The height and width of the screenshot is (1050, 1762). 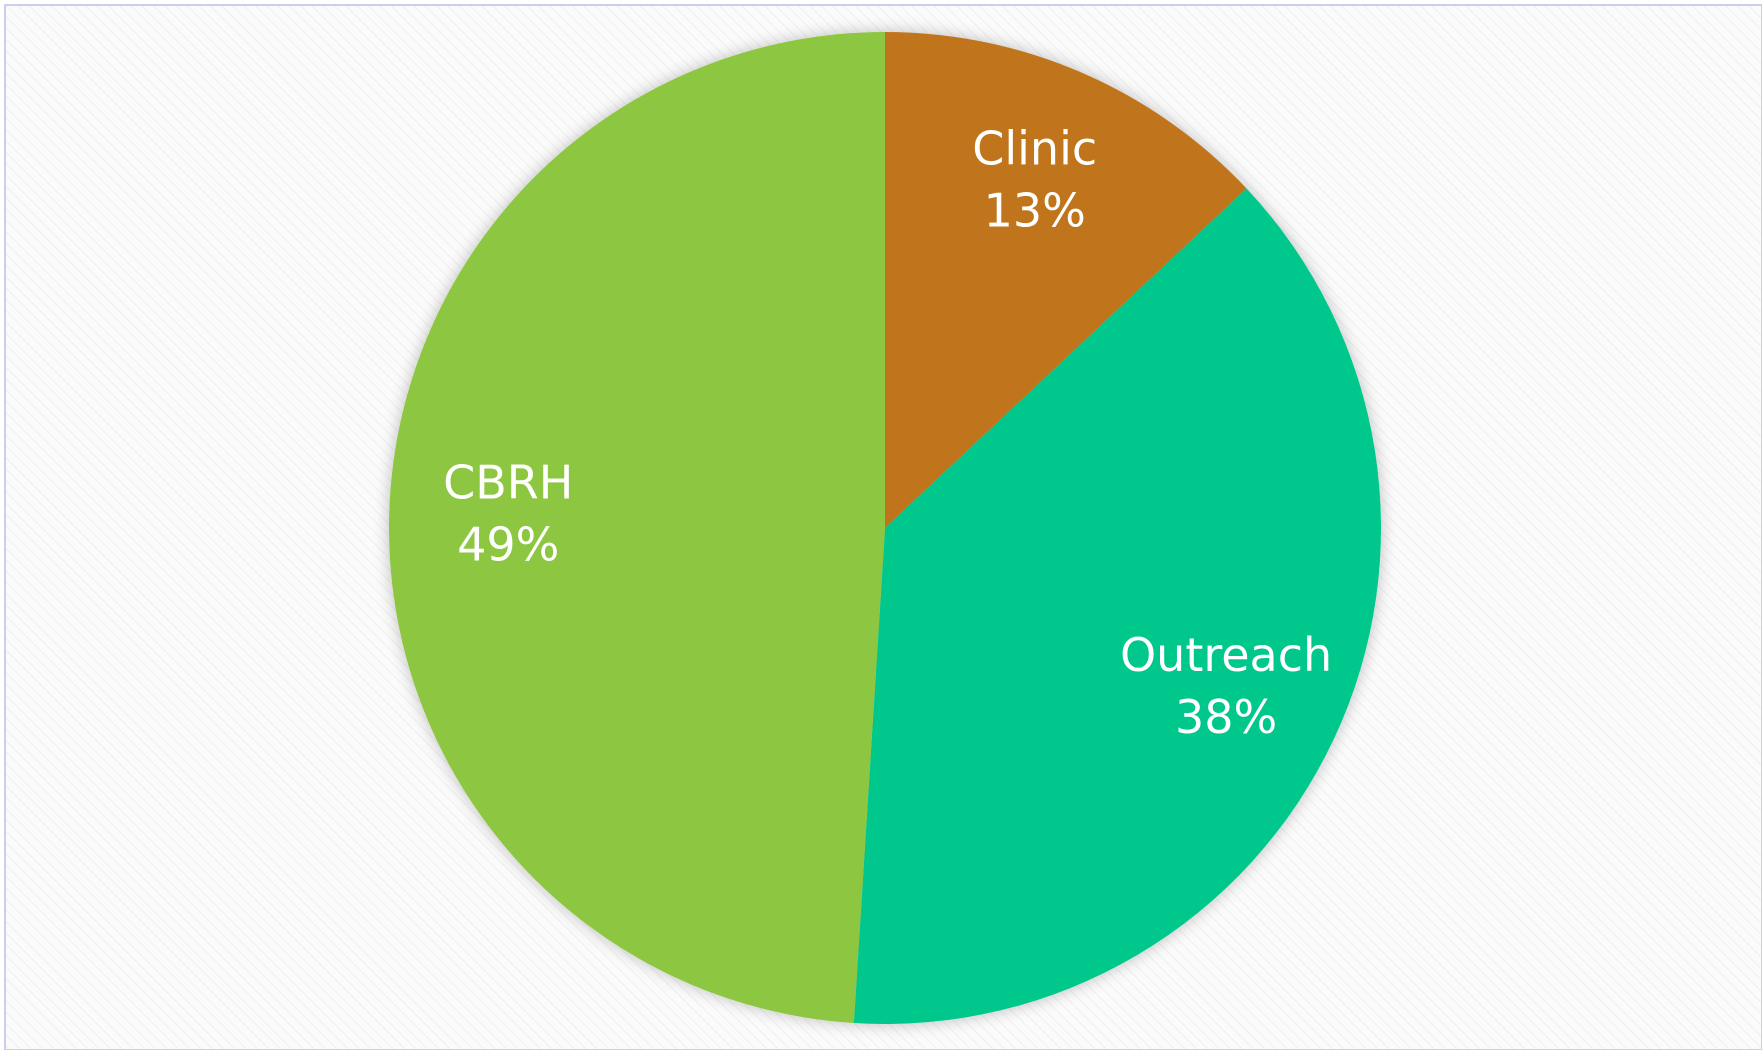 What do you see at coordinates (1226, 655) in the screenshot?
I see `slice-label: Outreach` at bounding box center [1226, 655].